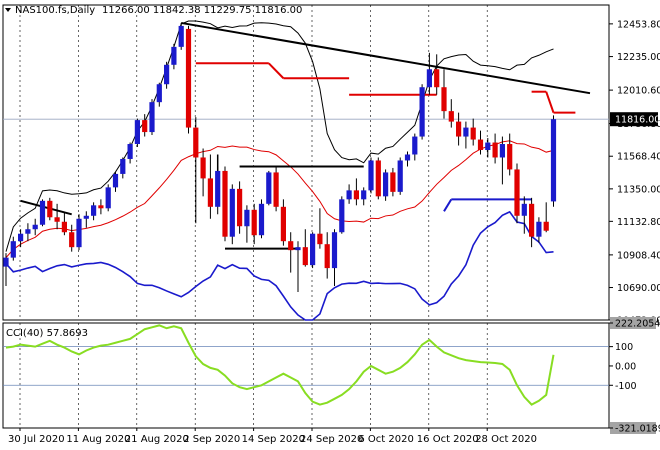 Image resolution: width=660 pixels, height=450 pixels. I want to click on current-price-label: 11816.00, so click(637, 120).